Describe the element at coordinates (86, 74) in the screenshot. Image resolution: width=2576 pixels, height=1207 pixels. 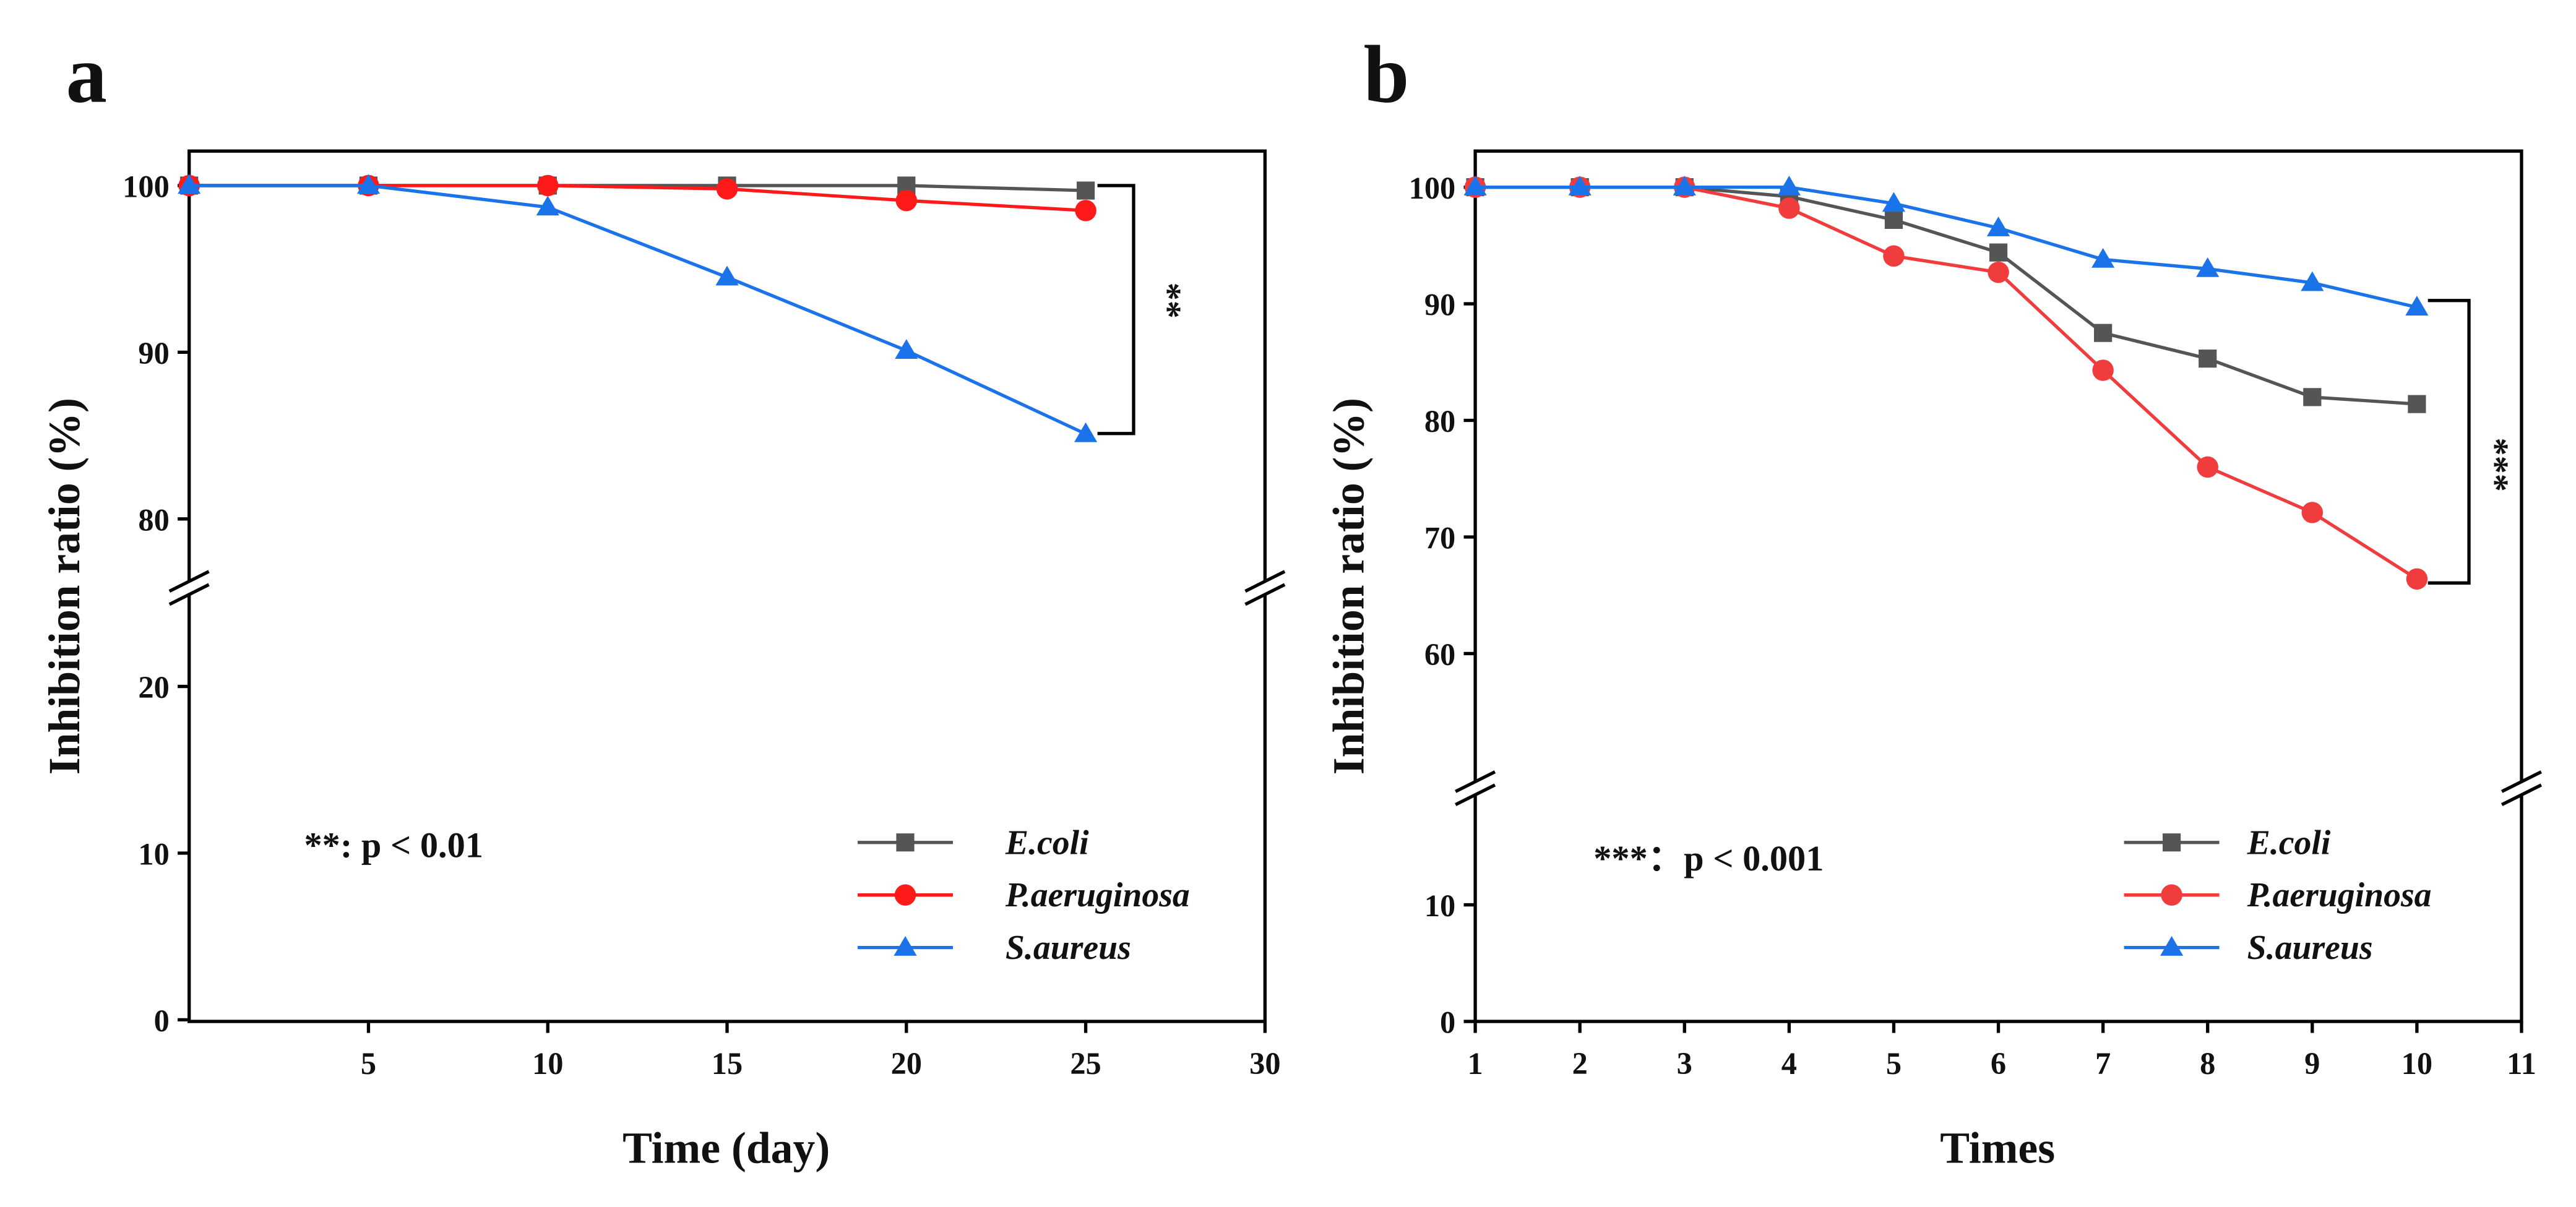
I see `panel-label-a: a` at that location.